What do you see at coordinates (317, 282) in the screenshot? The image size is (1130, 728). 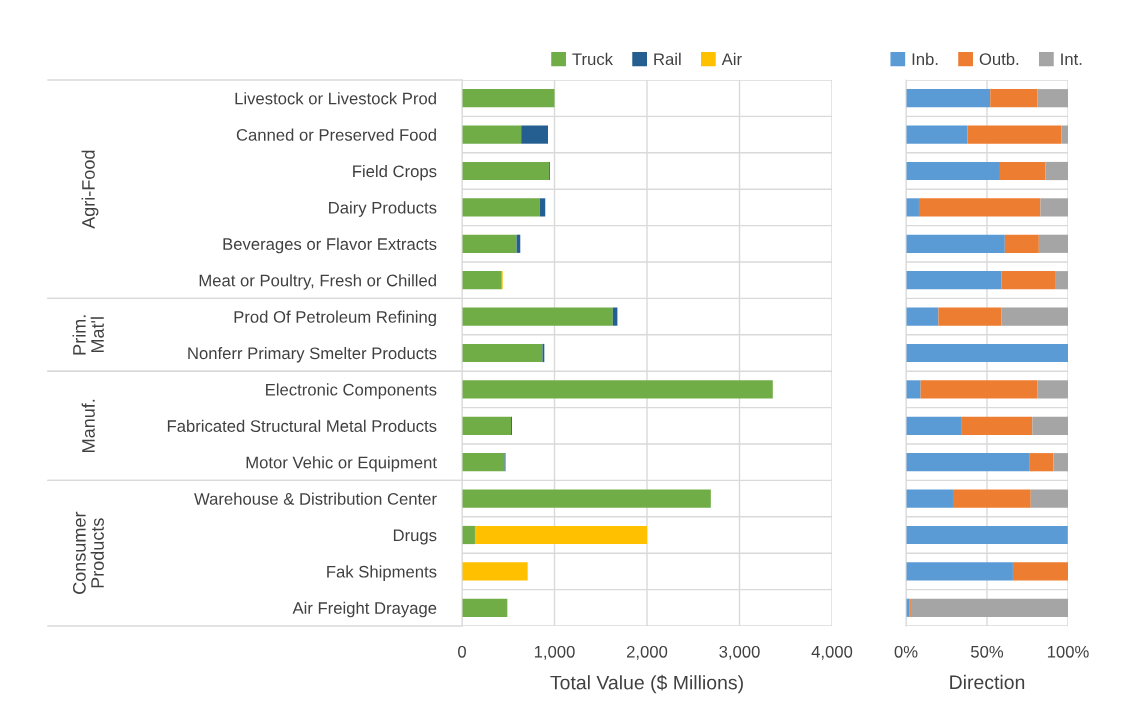 I see `y-tick-label: Meat or Poultry, Fresh or Chilled` at bounding box center [317, 282].